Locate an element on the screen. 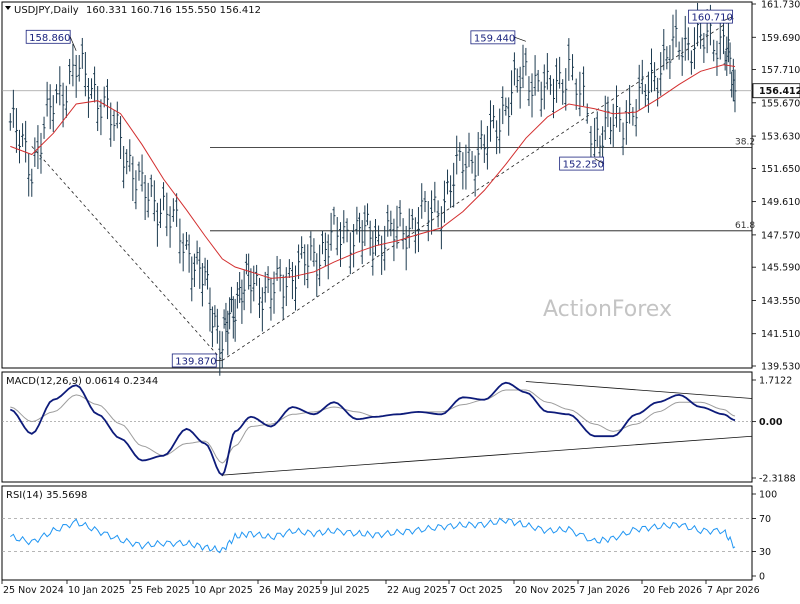  fib-label-38.2: 38.2 is located at coordinates (745, 142).